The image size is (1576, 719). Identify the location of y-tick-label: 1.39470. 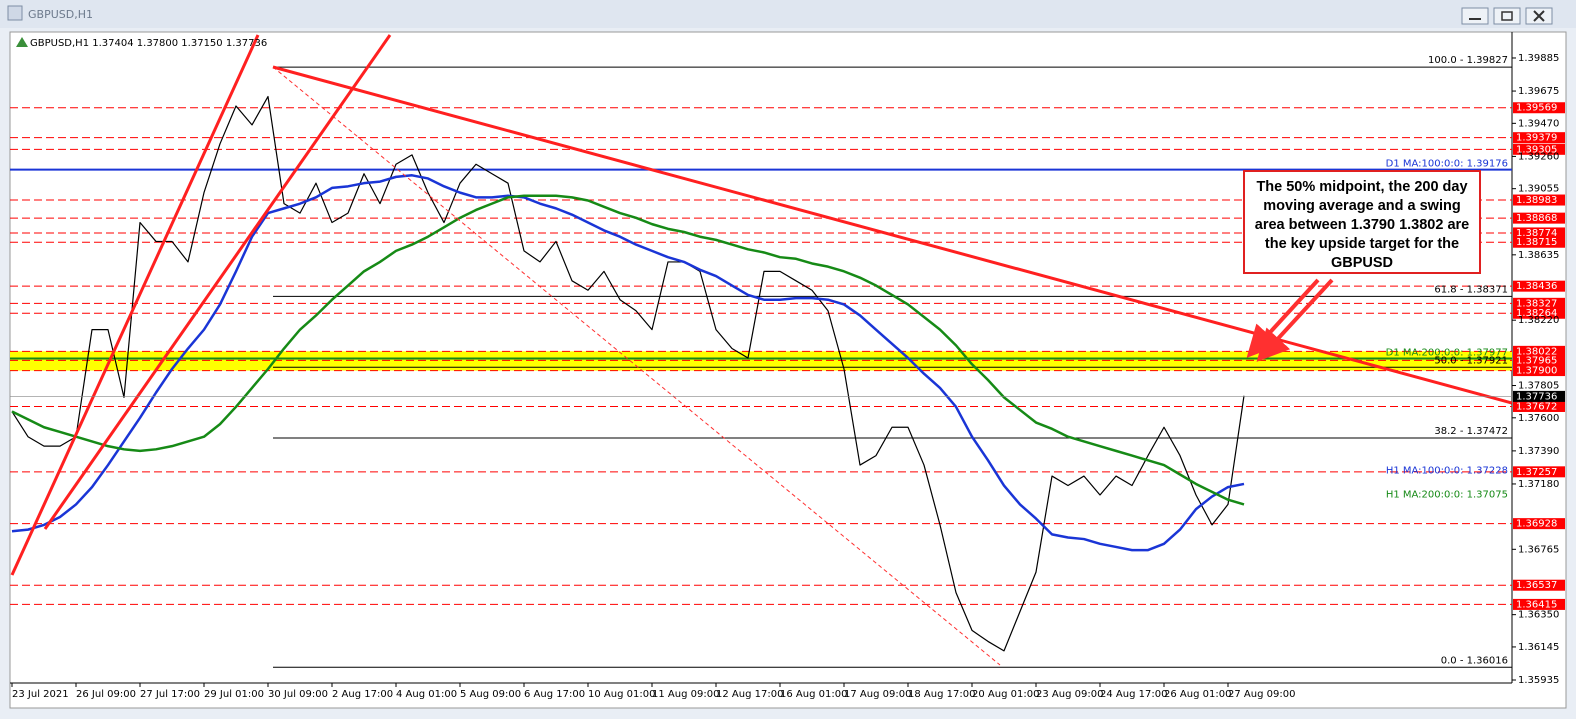
(1538, 123).